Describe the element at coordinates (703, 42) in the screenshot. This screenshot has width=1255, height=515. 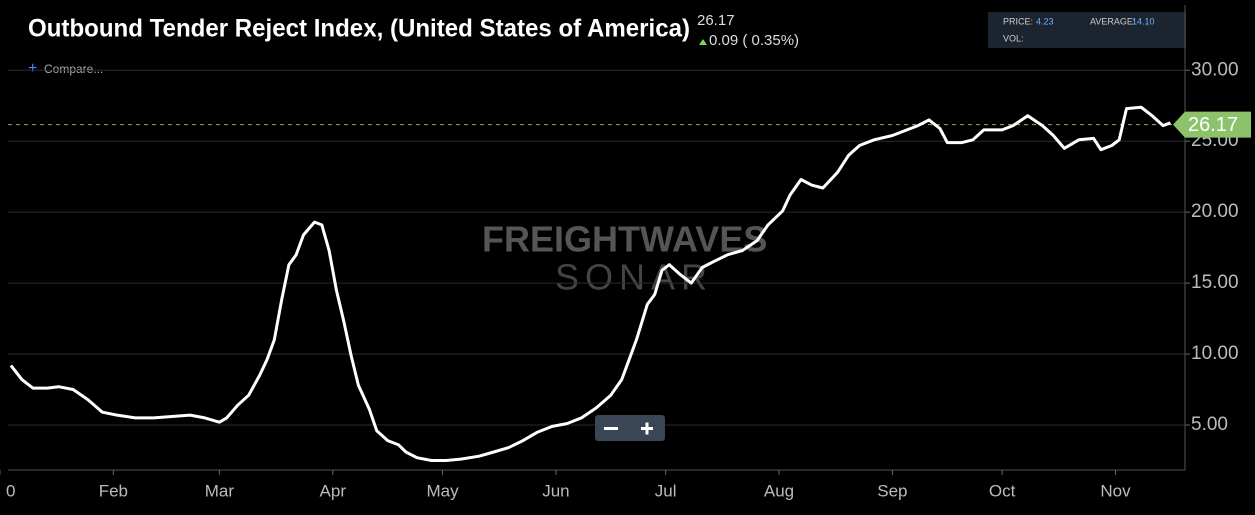
I see `up-arrow` at that location.